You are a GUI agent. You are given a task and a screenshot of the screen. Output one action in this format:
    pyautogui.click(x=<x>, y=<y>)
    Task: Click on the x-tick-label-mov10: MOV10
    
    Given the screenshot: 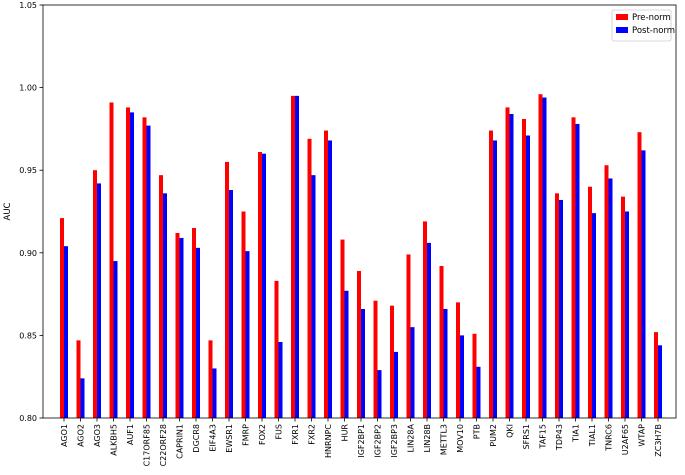 What is the action you would take?
    pyautogui.click(x=460, y=438)
    